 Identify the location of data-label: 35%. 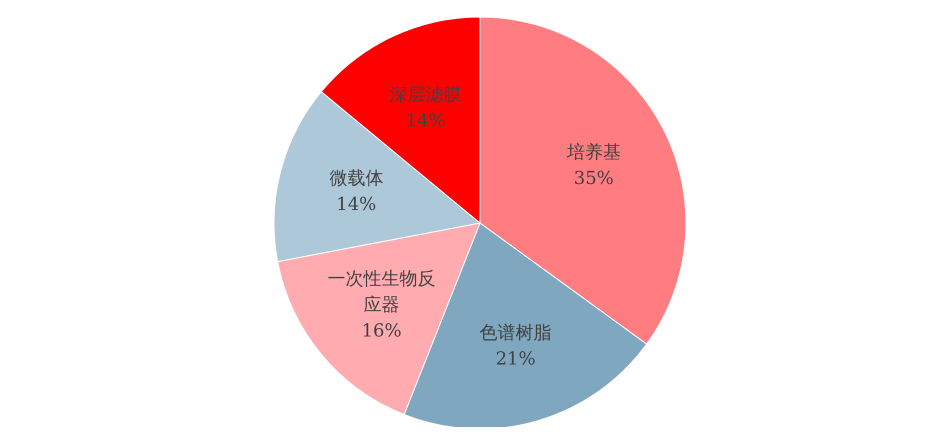
(594, 178).